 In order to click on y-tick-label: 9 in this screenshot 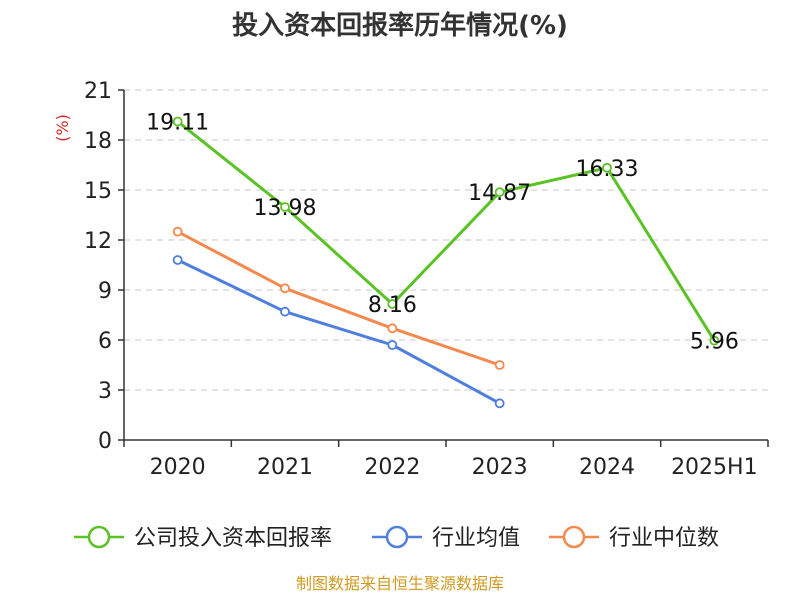, I will do `click(105, 291)`.